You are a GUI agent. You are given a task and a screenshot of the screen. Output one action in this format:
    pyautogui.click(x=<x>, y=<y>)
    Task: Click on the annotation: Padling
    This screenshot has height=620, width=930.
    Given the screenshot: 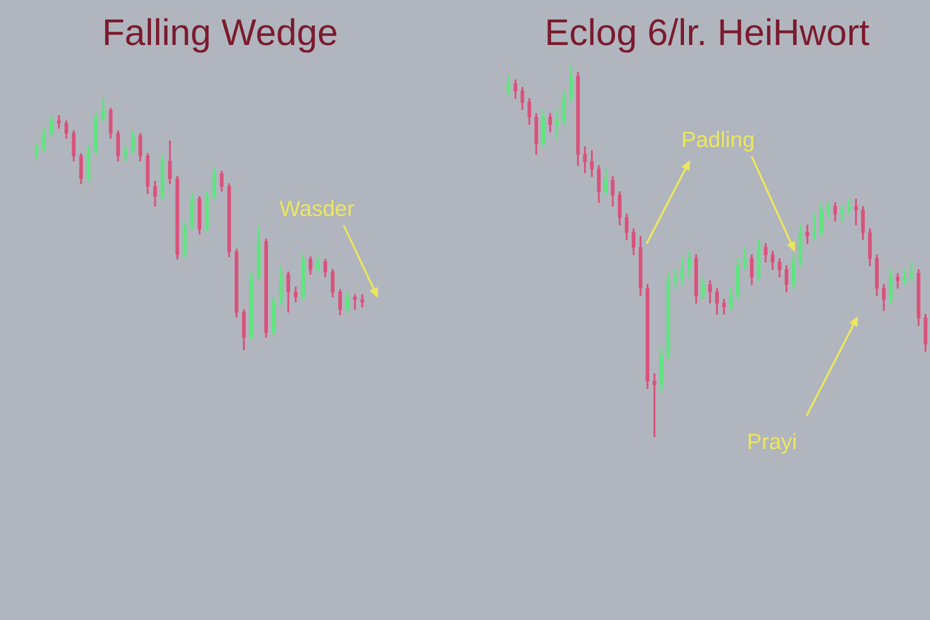 What is the action you would take?
    pyautogui.click(x=718, y=139)
    